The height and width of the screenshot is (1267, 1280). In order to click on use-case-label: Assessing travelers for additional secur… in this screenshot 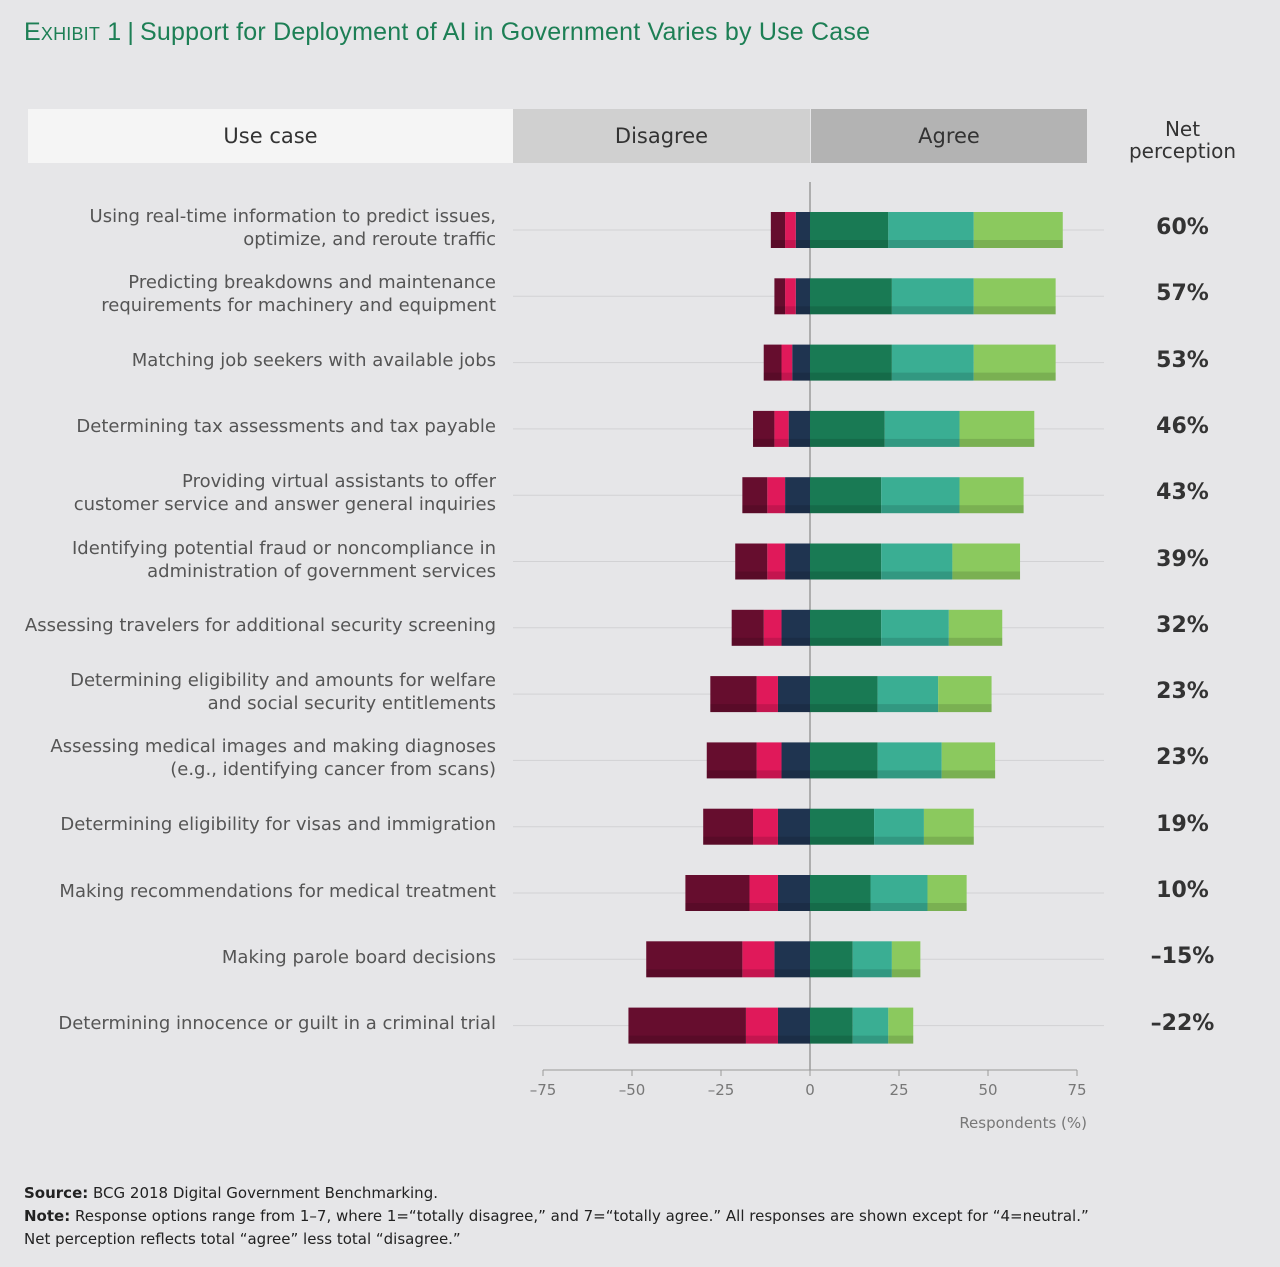, I will do `click(260, 626)`.